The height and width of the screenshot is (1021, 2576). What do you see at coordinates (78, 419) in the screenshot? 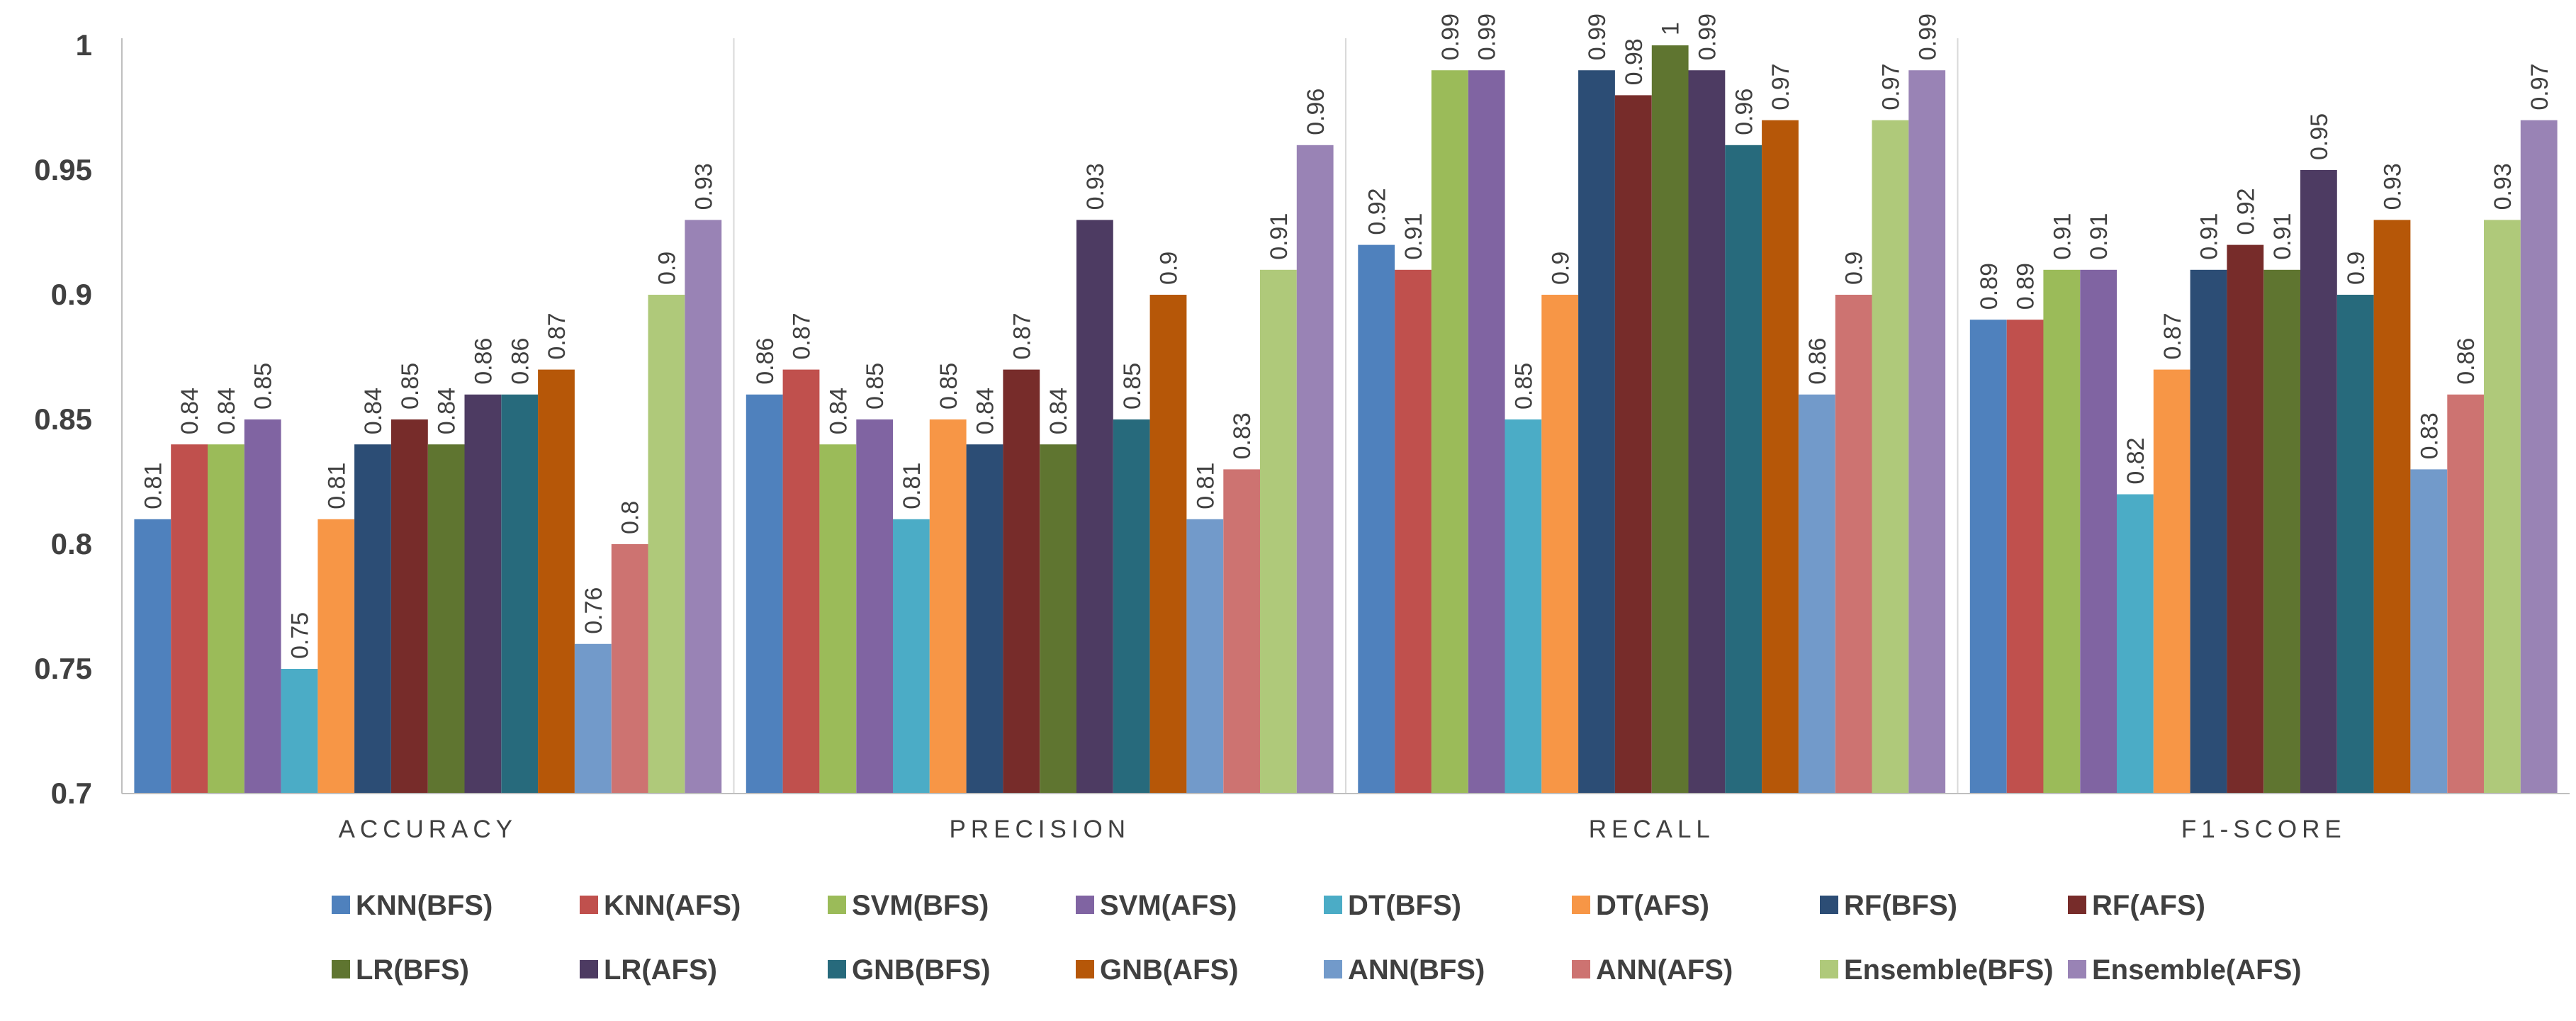
I see `y-axis: 0.7 0.75 0.8 0.85 0.9 0.95 1` at bounding box center [78, 419].